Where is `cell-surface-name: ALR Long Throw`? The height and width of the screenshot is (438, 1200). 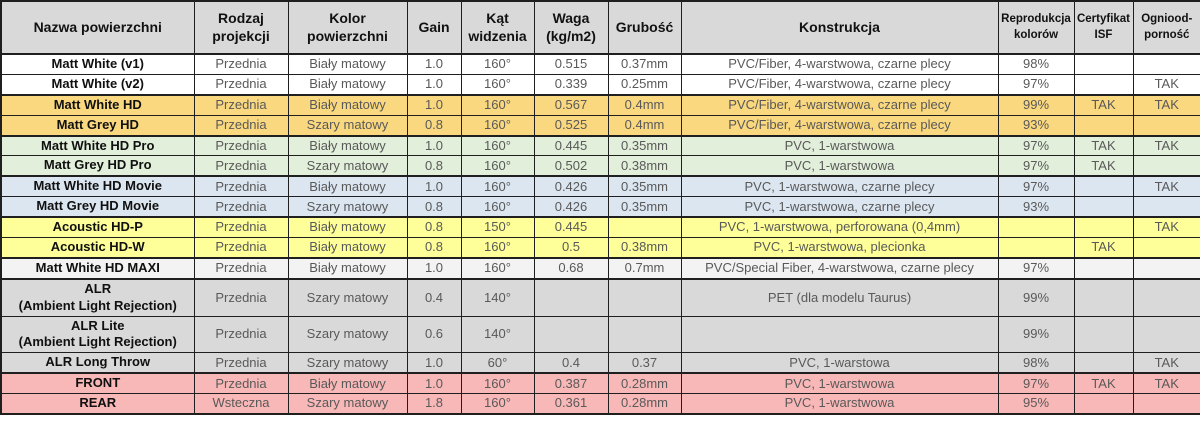
cell-surface-name: ALR Long Throw is located at coordinates (97, 363).